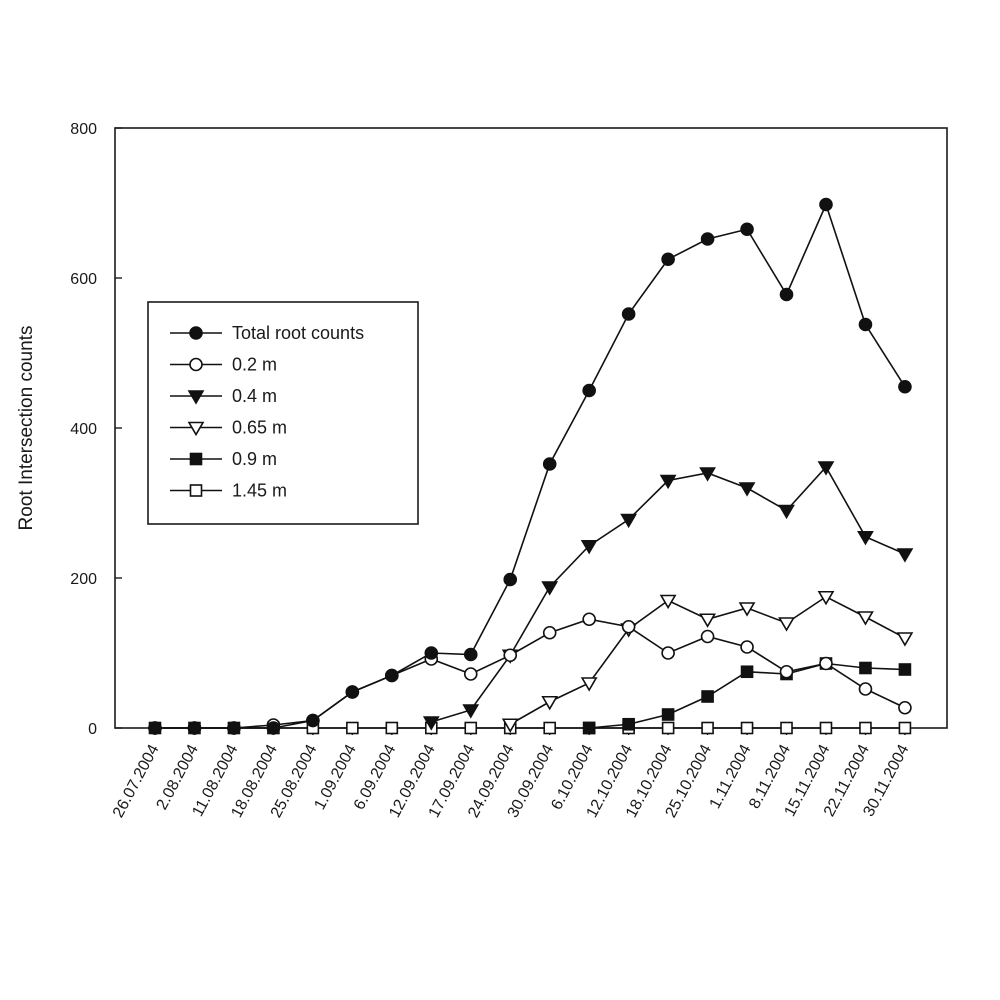 This screenshot has height=1000, width=1000. Describe the element at coordinates (254, 365) in the screenshot. I see `legend-label: 0.2 m` at that location.